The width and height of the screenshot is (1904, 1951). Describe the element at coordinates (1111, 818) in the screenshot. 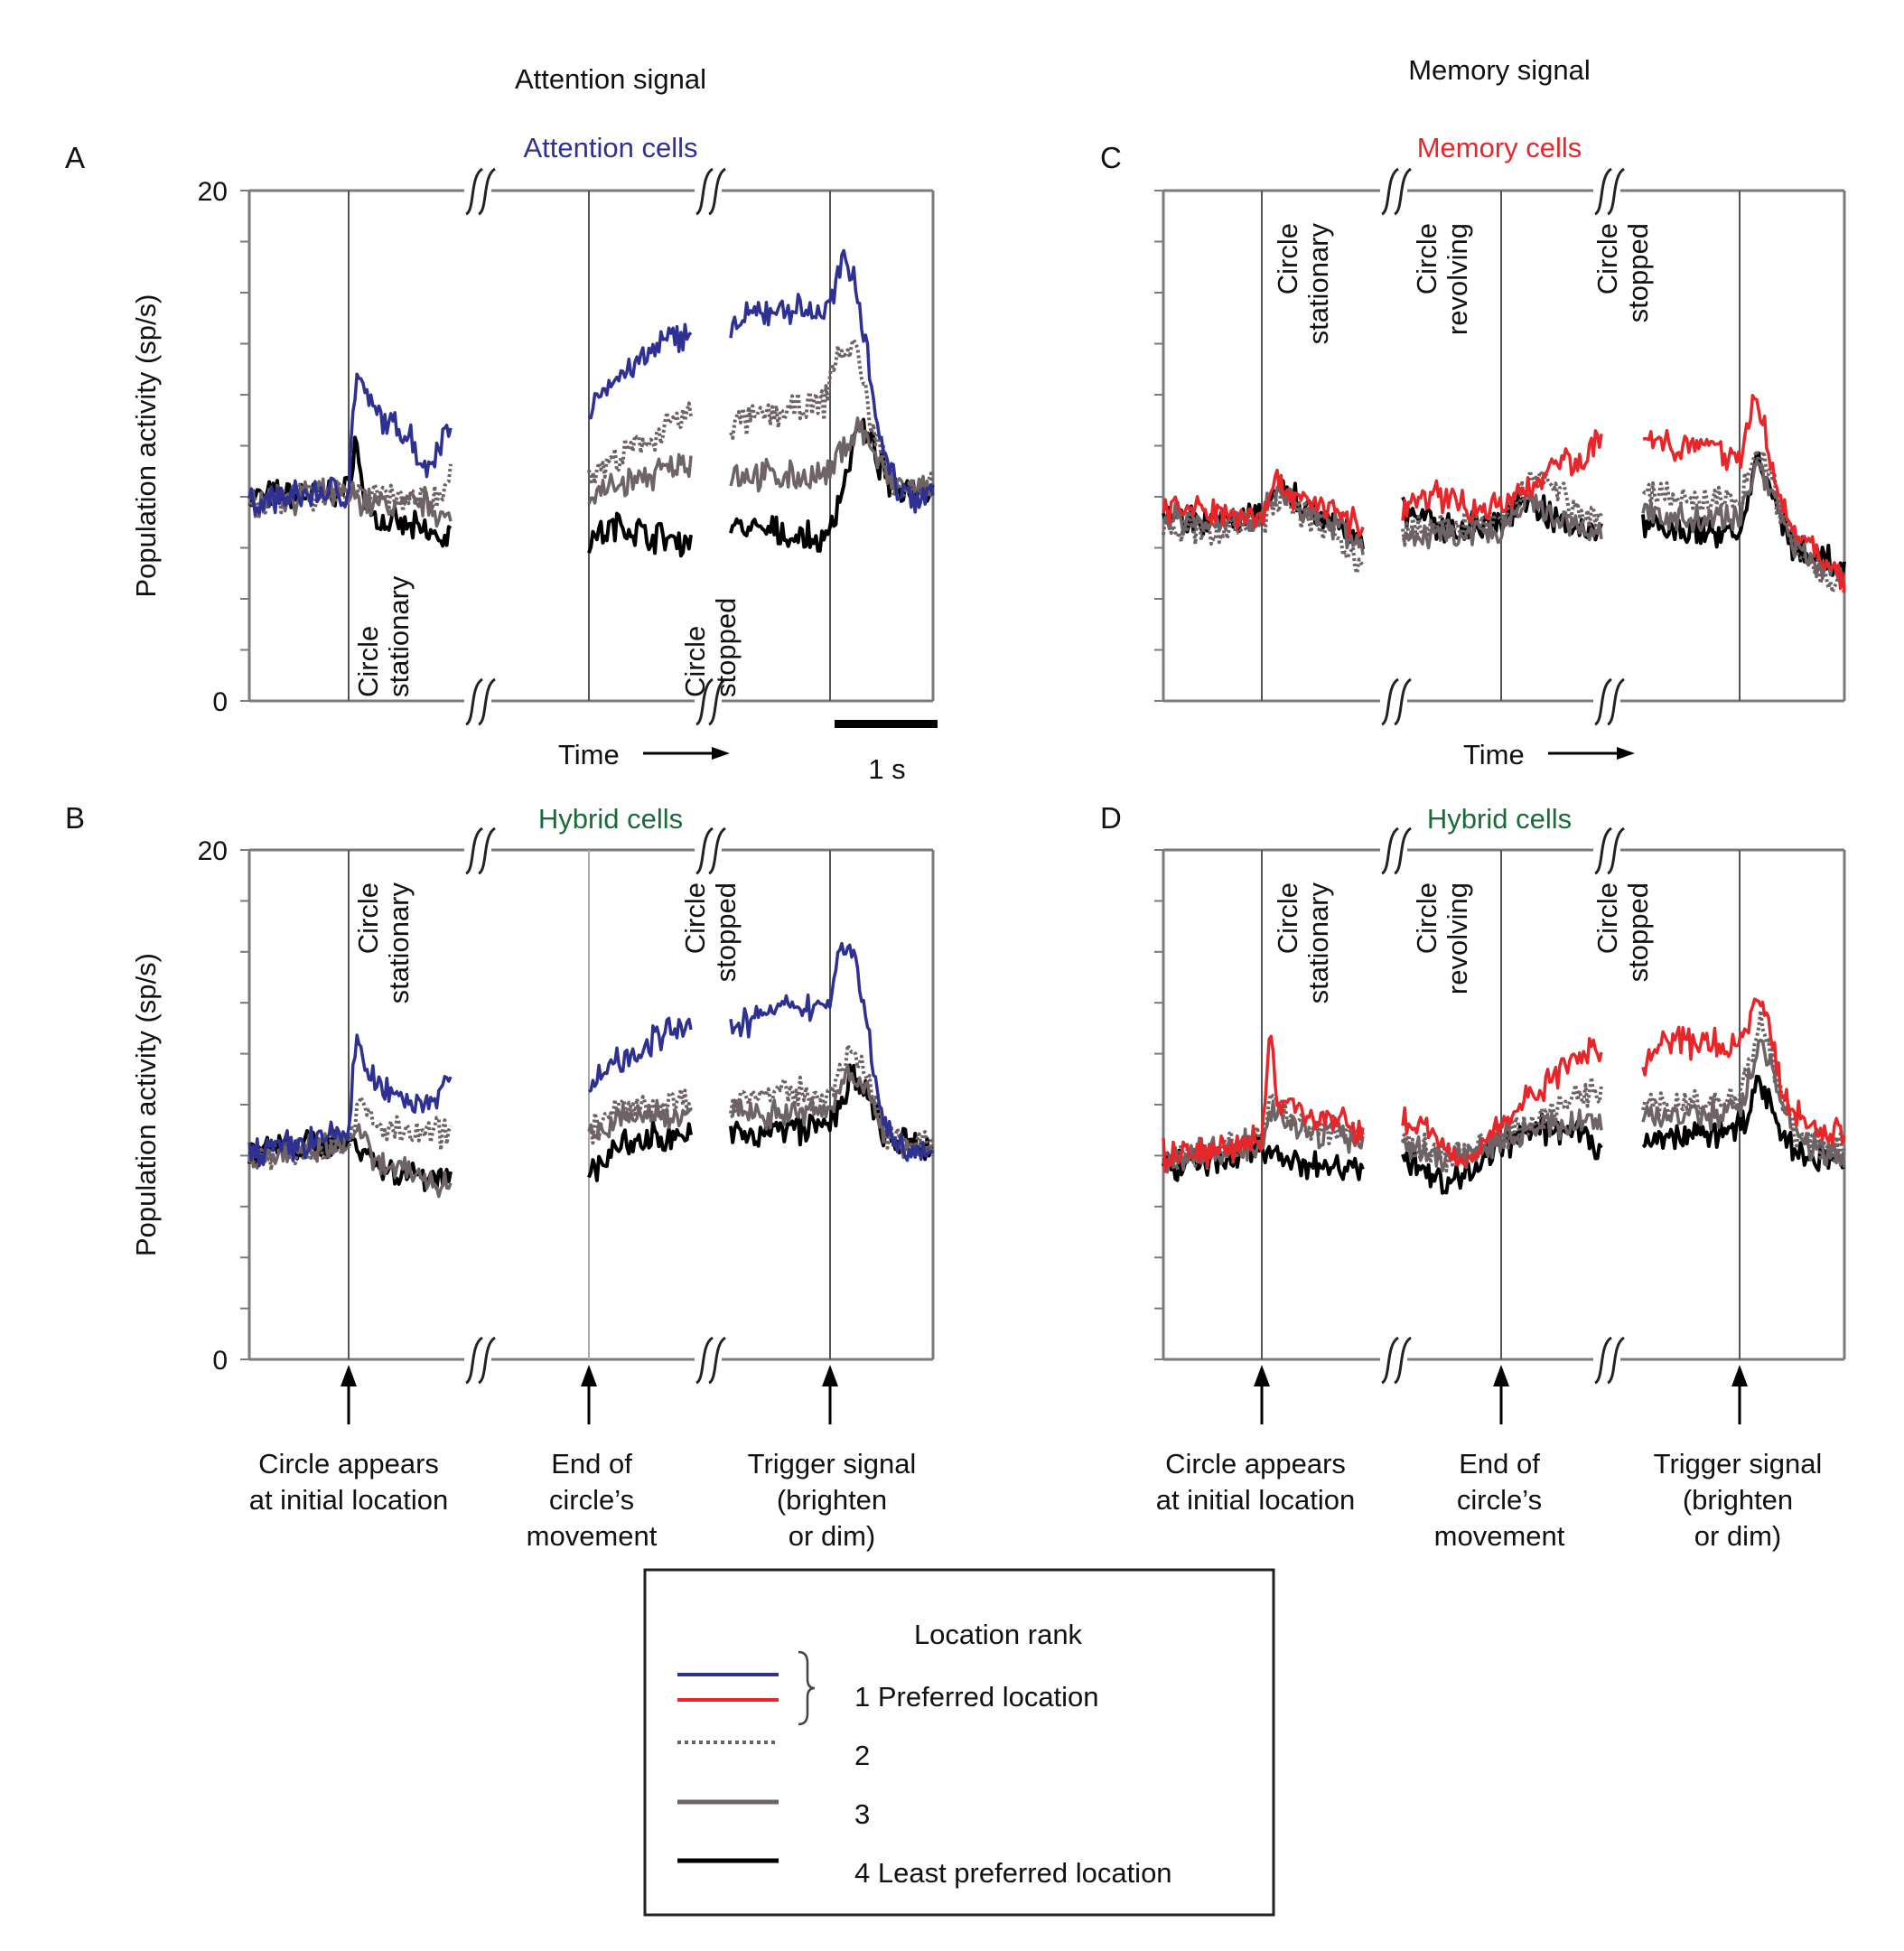

I see `panel-letter: D` at that location.